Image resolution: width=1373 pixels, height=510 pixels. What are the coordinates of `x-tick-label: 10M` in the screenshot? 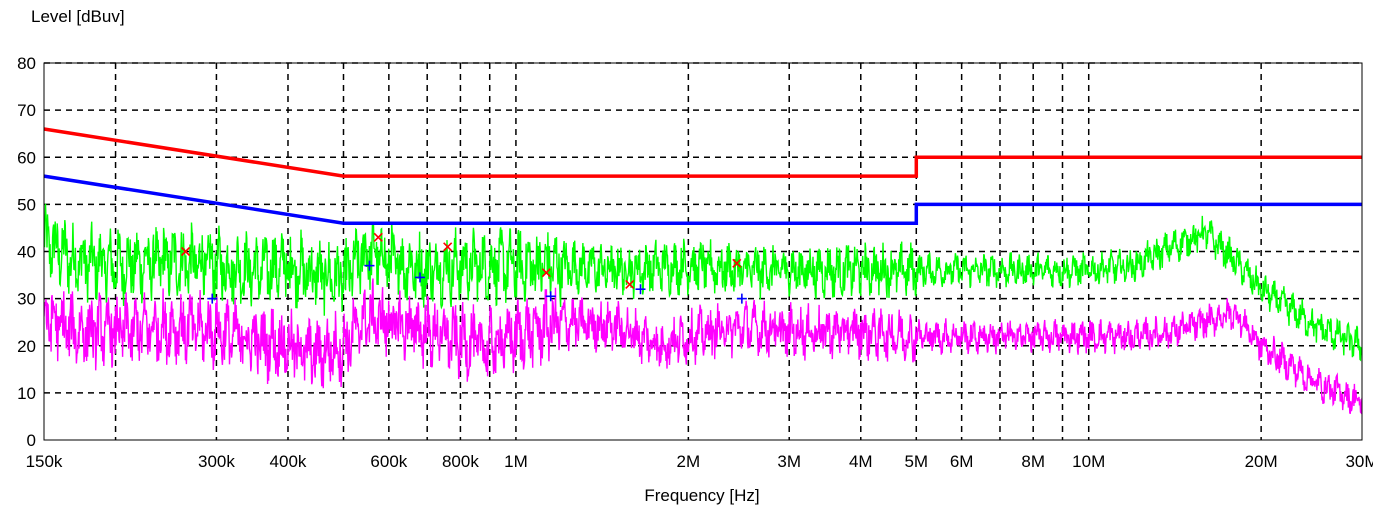 It's located at (1088, 461).